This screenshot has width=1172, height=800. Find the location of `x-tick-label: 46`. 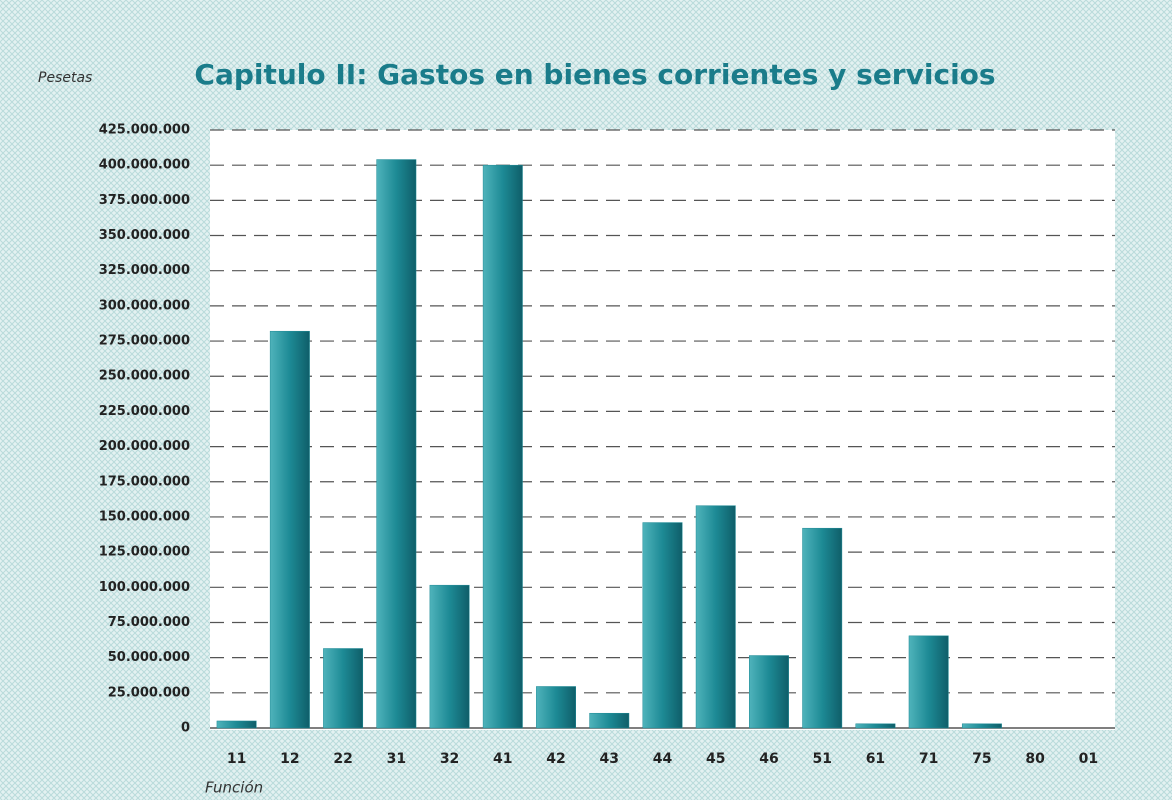

x-tick-label: 46 is located at coordinates (768, 759).